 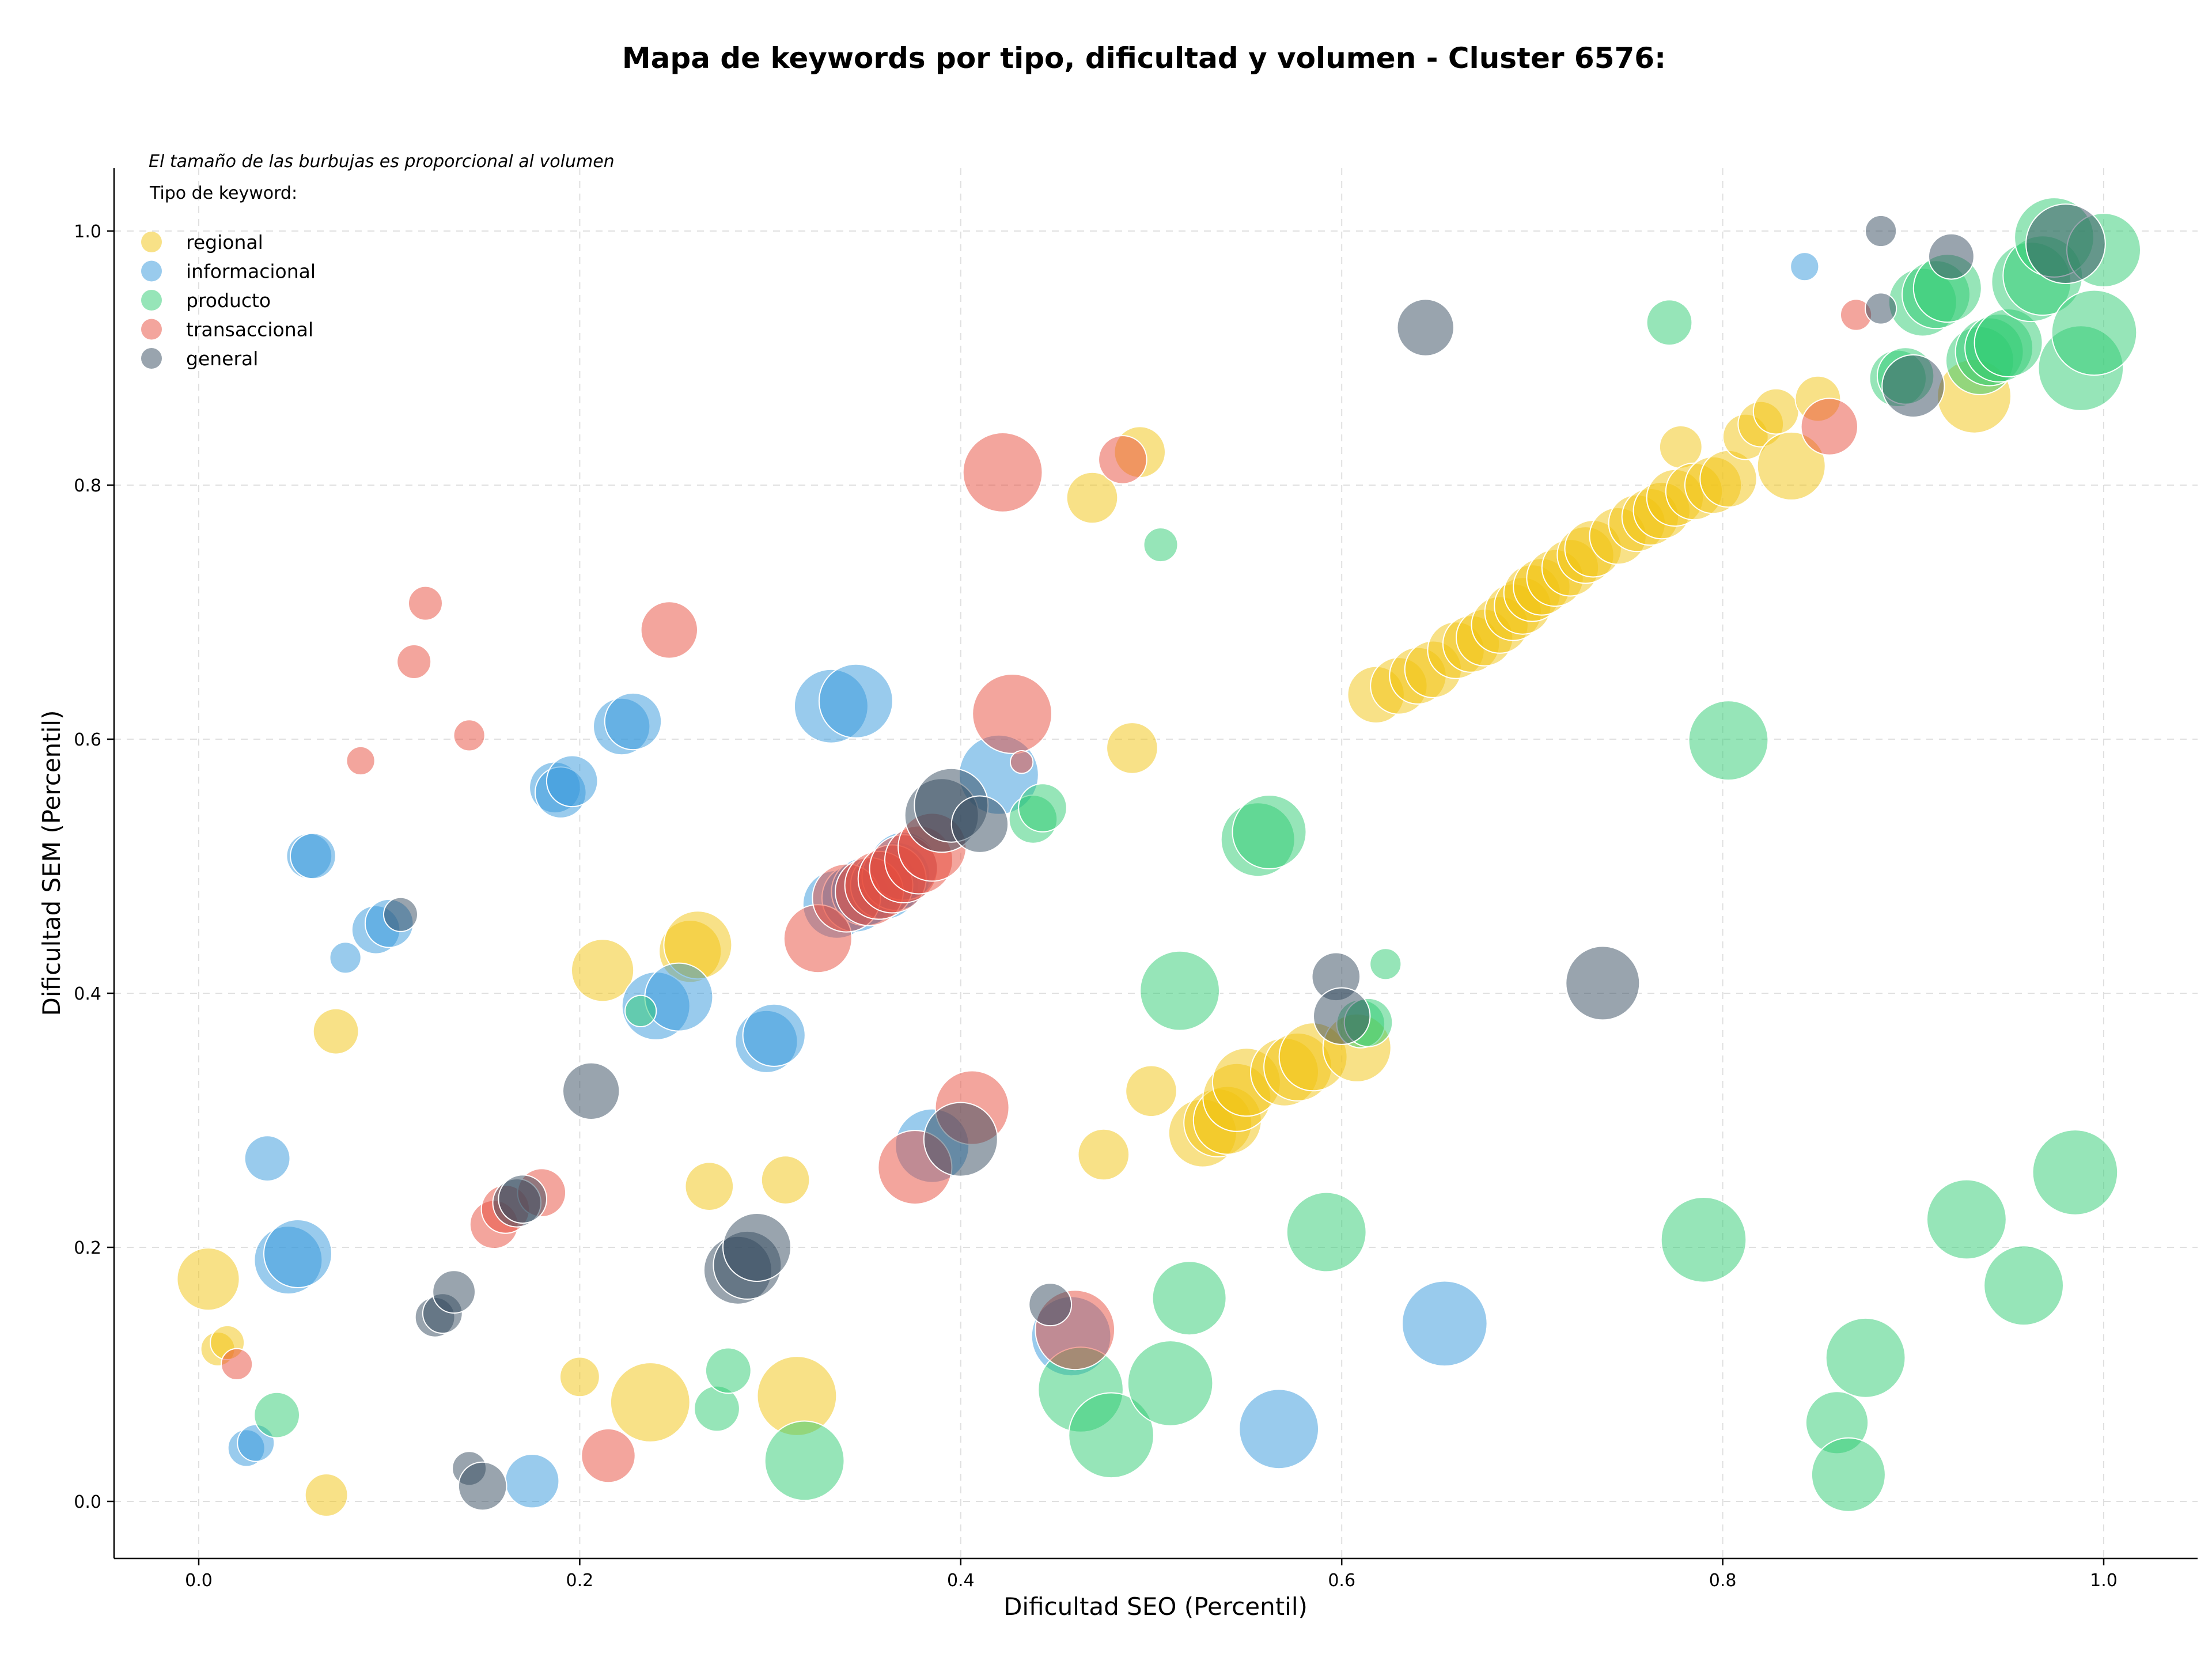 I want to click on x-axis-ticks: 0.0 0.2 0.4 0.6 0.8 1.0, so click(x=1151, y=1574).